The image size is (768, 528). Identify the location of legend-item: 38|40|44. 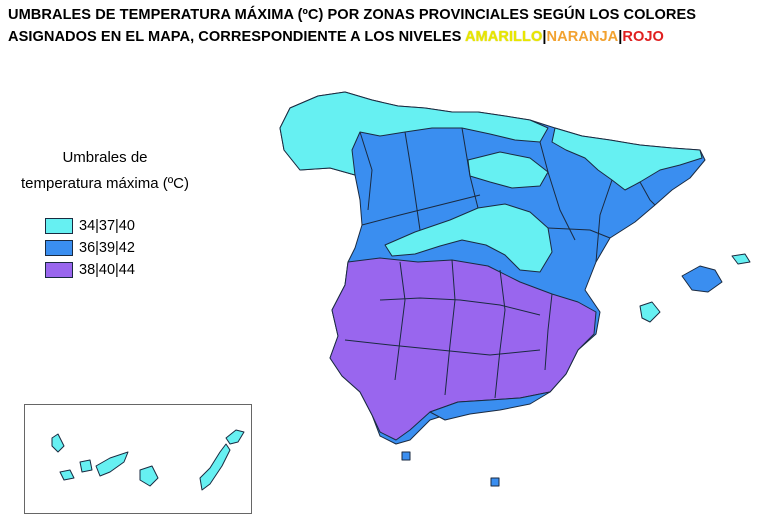
(90, 270).